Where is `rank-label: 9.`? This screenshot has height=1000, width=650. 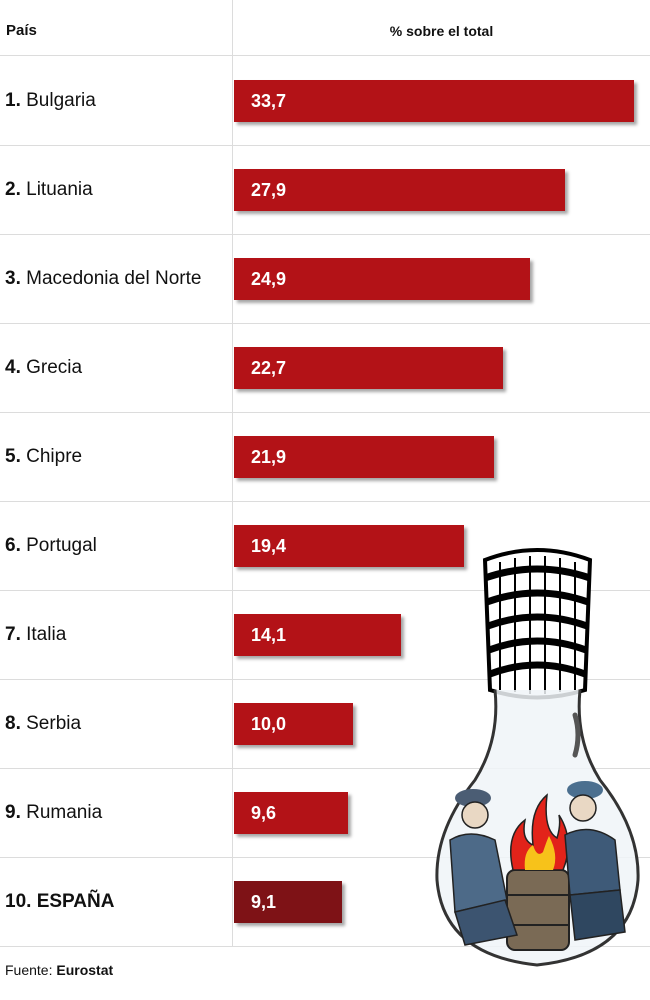
rank-label: 9. is located at coordinates (16, 812).